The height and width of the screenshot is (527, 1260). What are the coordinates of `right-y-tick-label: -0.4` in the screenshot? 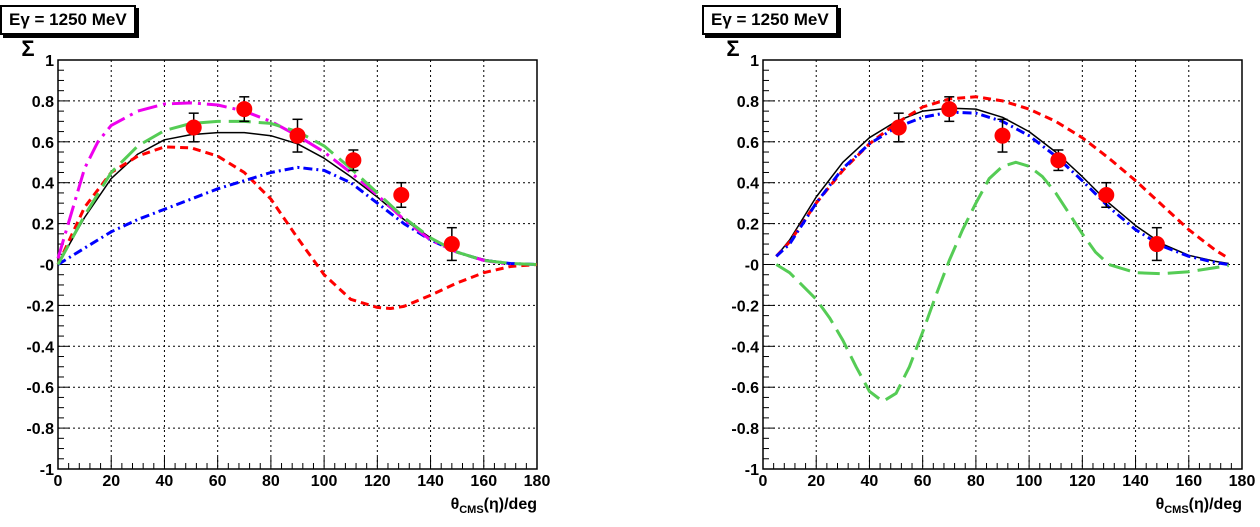 It's located at (745, 347).